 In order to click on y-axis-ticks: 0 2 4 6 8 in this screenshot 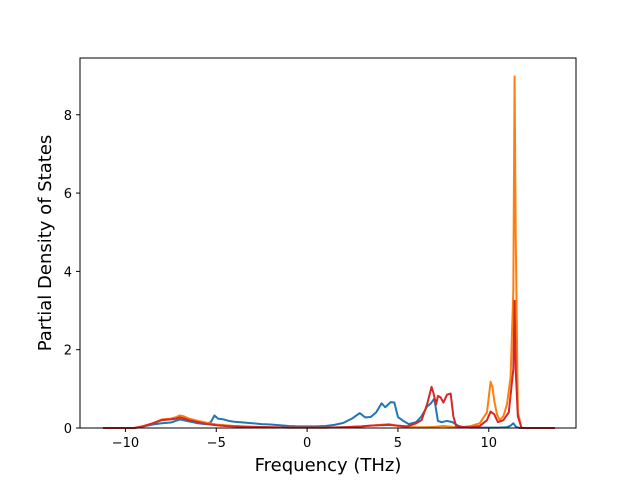, I will do `click(72, 273)`.